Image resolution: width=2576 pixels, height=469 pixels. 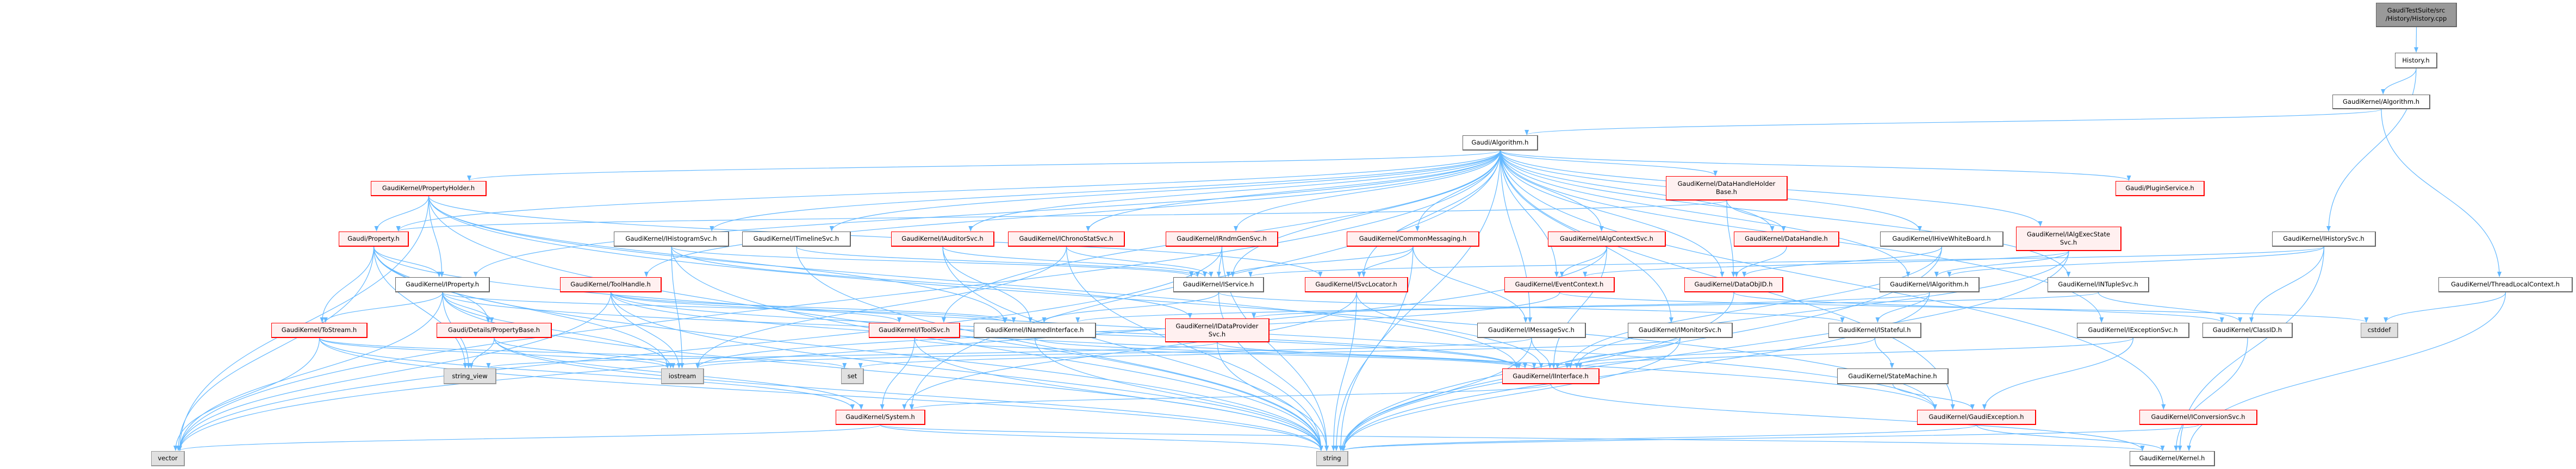 What do you see at coordinates (1680, 331) in the screenshot?
I see `graph-node-imonitorsvc: GaudiKernel/IMonitorSvc.h` at bounding box center [1680, 331].